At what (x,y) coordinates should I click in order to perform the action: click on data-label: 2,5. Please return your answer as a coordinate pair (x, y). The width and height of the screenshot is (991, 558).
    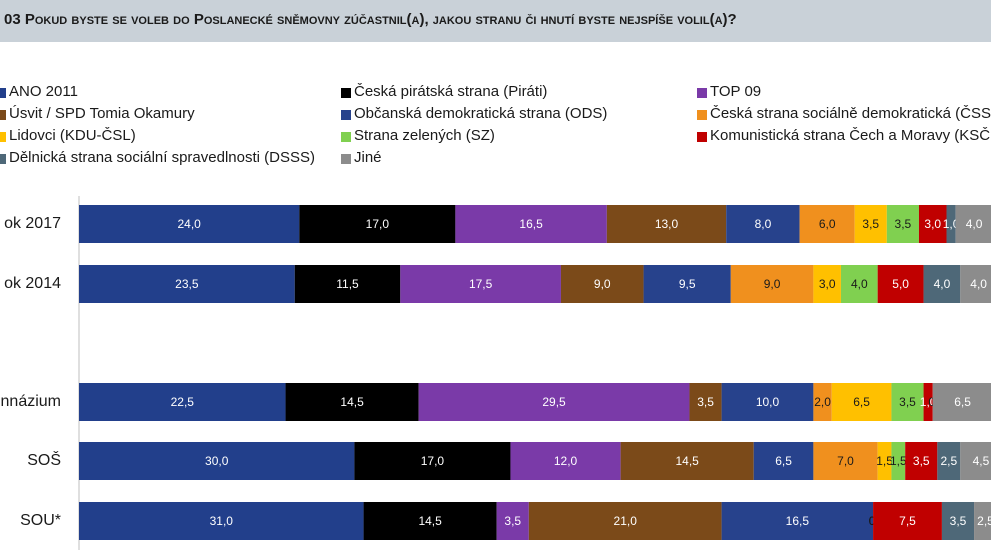
    Looking at the image, I should click on (984, 521).